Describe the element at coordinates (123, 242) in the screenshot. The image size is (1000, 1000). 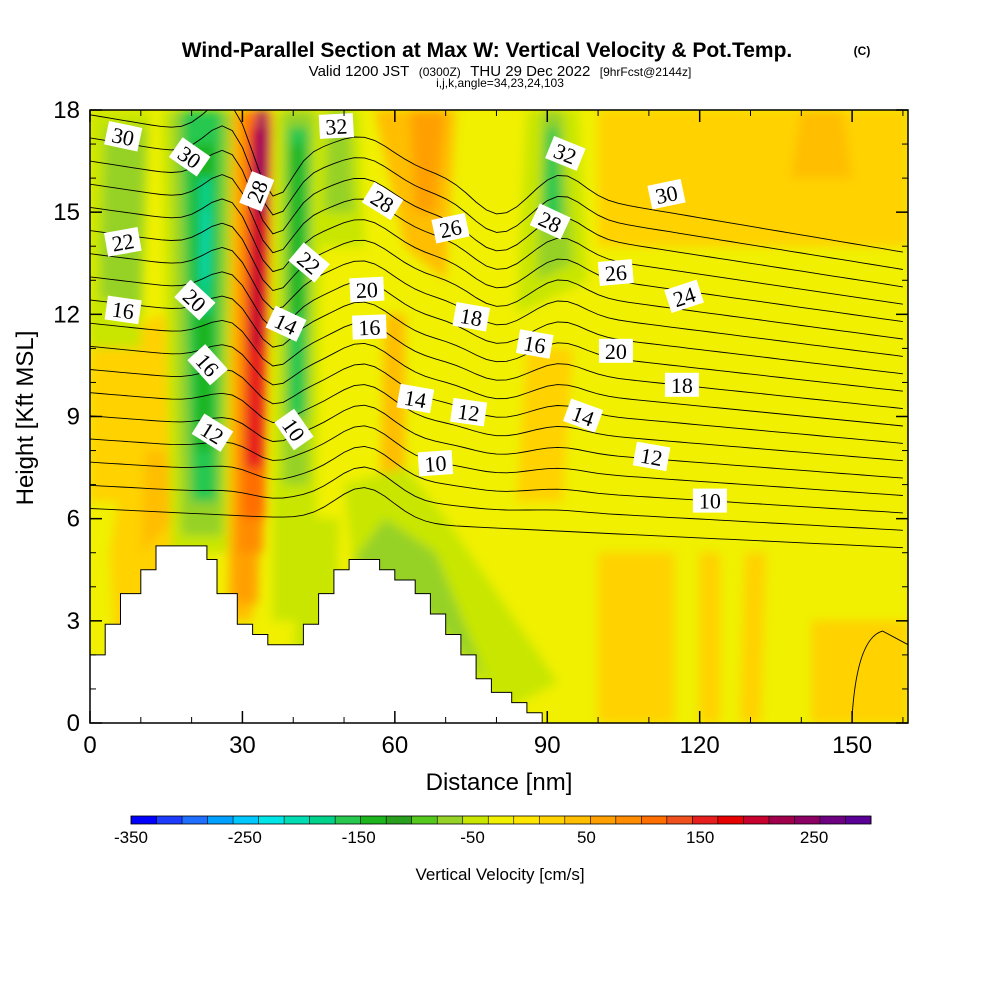
I see `contour-label-text: 22` at that location.